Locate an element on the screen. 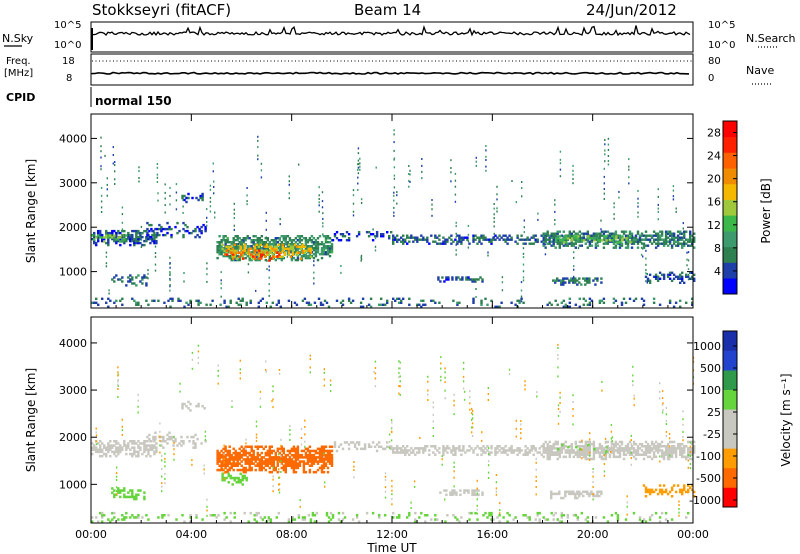 The image size is (800, 554). y-tick-label: 3000 is located at coordinates (73, 183).